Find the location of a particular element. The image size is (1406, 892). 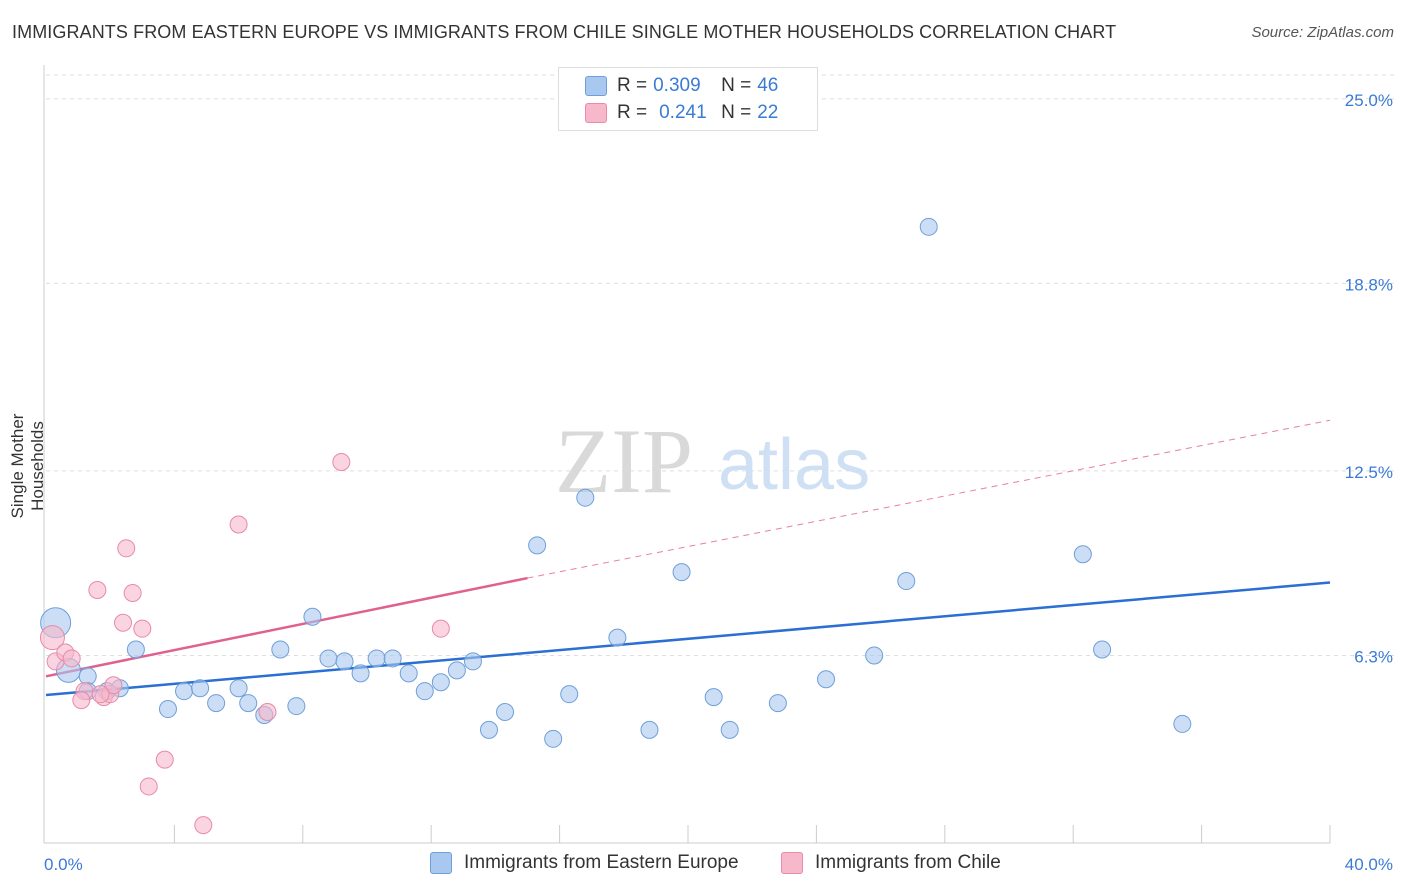

y-tick-label: 18.8% is located at coordinates (1369, 284).